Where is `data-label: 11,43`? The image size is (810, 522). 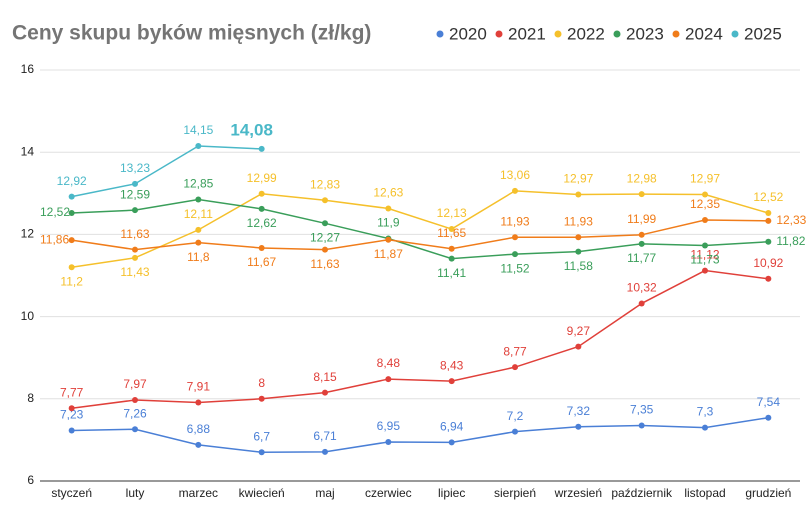 data-label: 11,43 is located at coordinates (134, 272).